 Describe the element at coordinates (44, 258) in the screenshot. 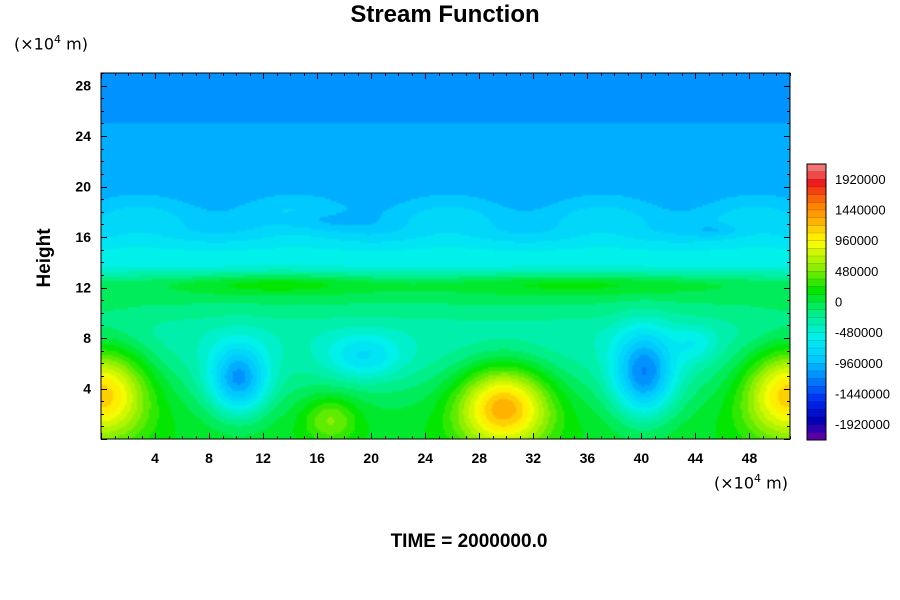

I see `y-axis-title: Height` at that location.